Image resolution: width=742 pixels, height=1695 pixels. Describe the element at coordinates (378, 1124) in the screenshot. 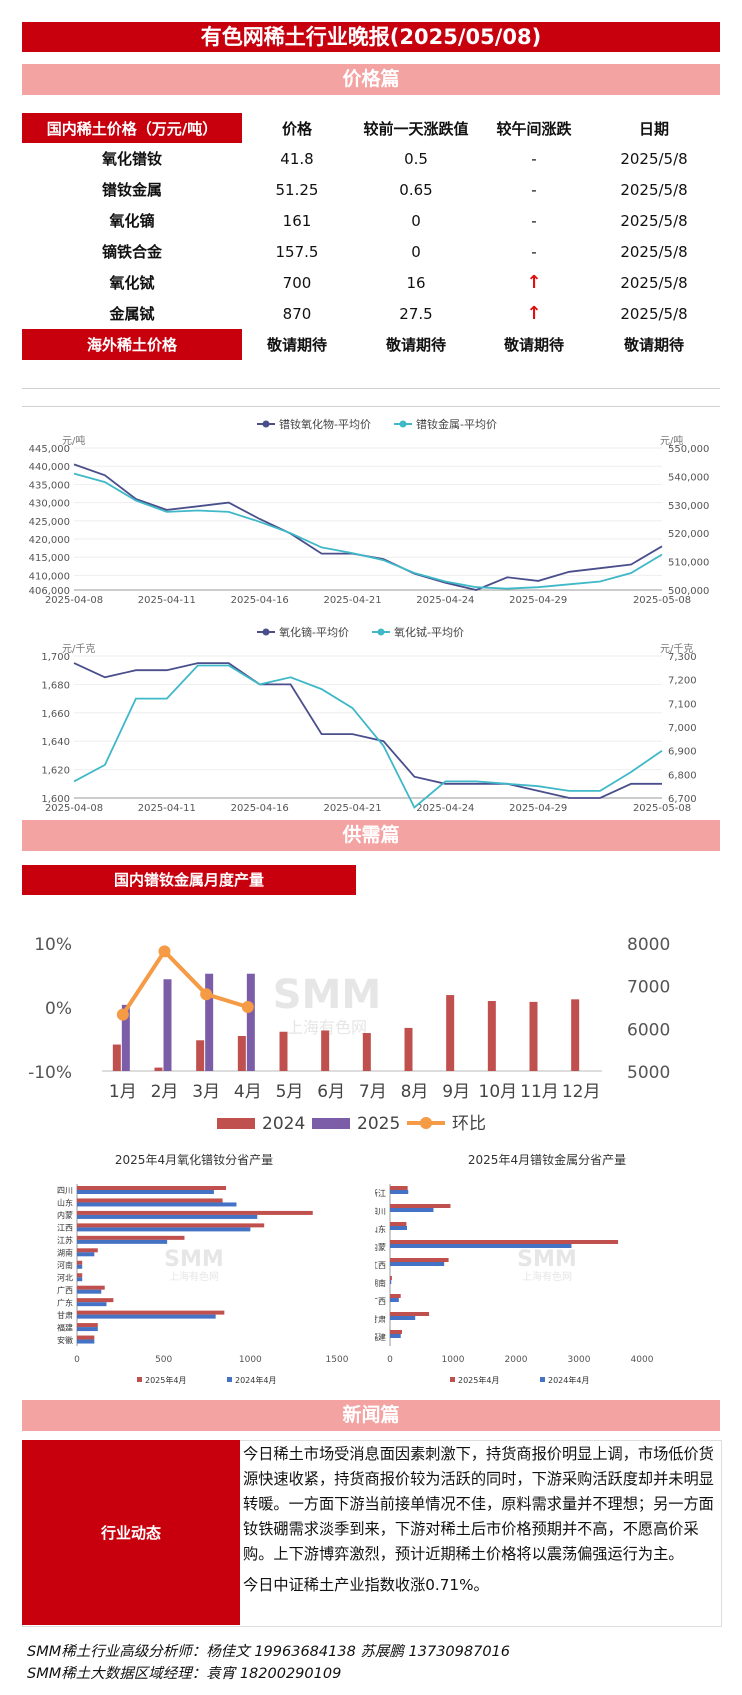

I see `legend-label: 2025` at that location.